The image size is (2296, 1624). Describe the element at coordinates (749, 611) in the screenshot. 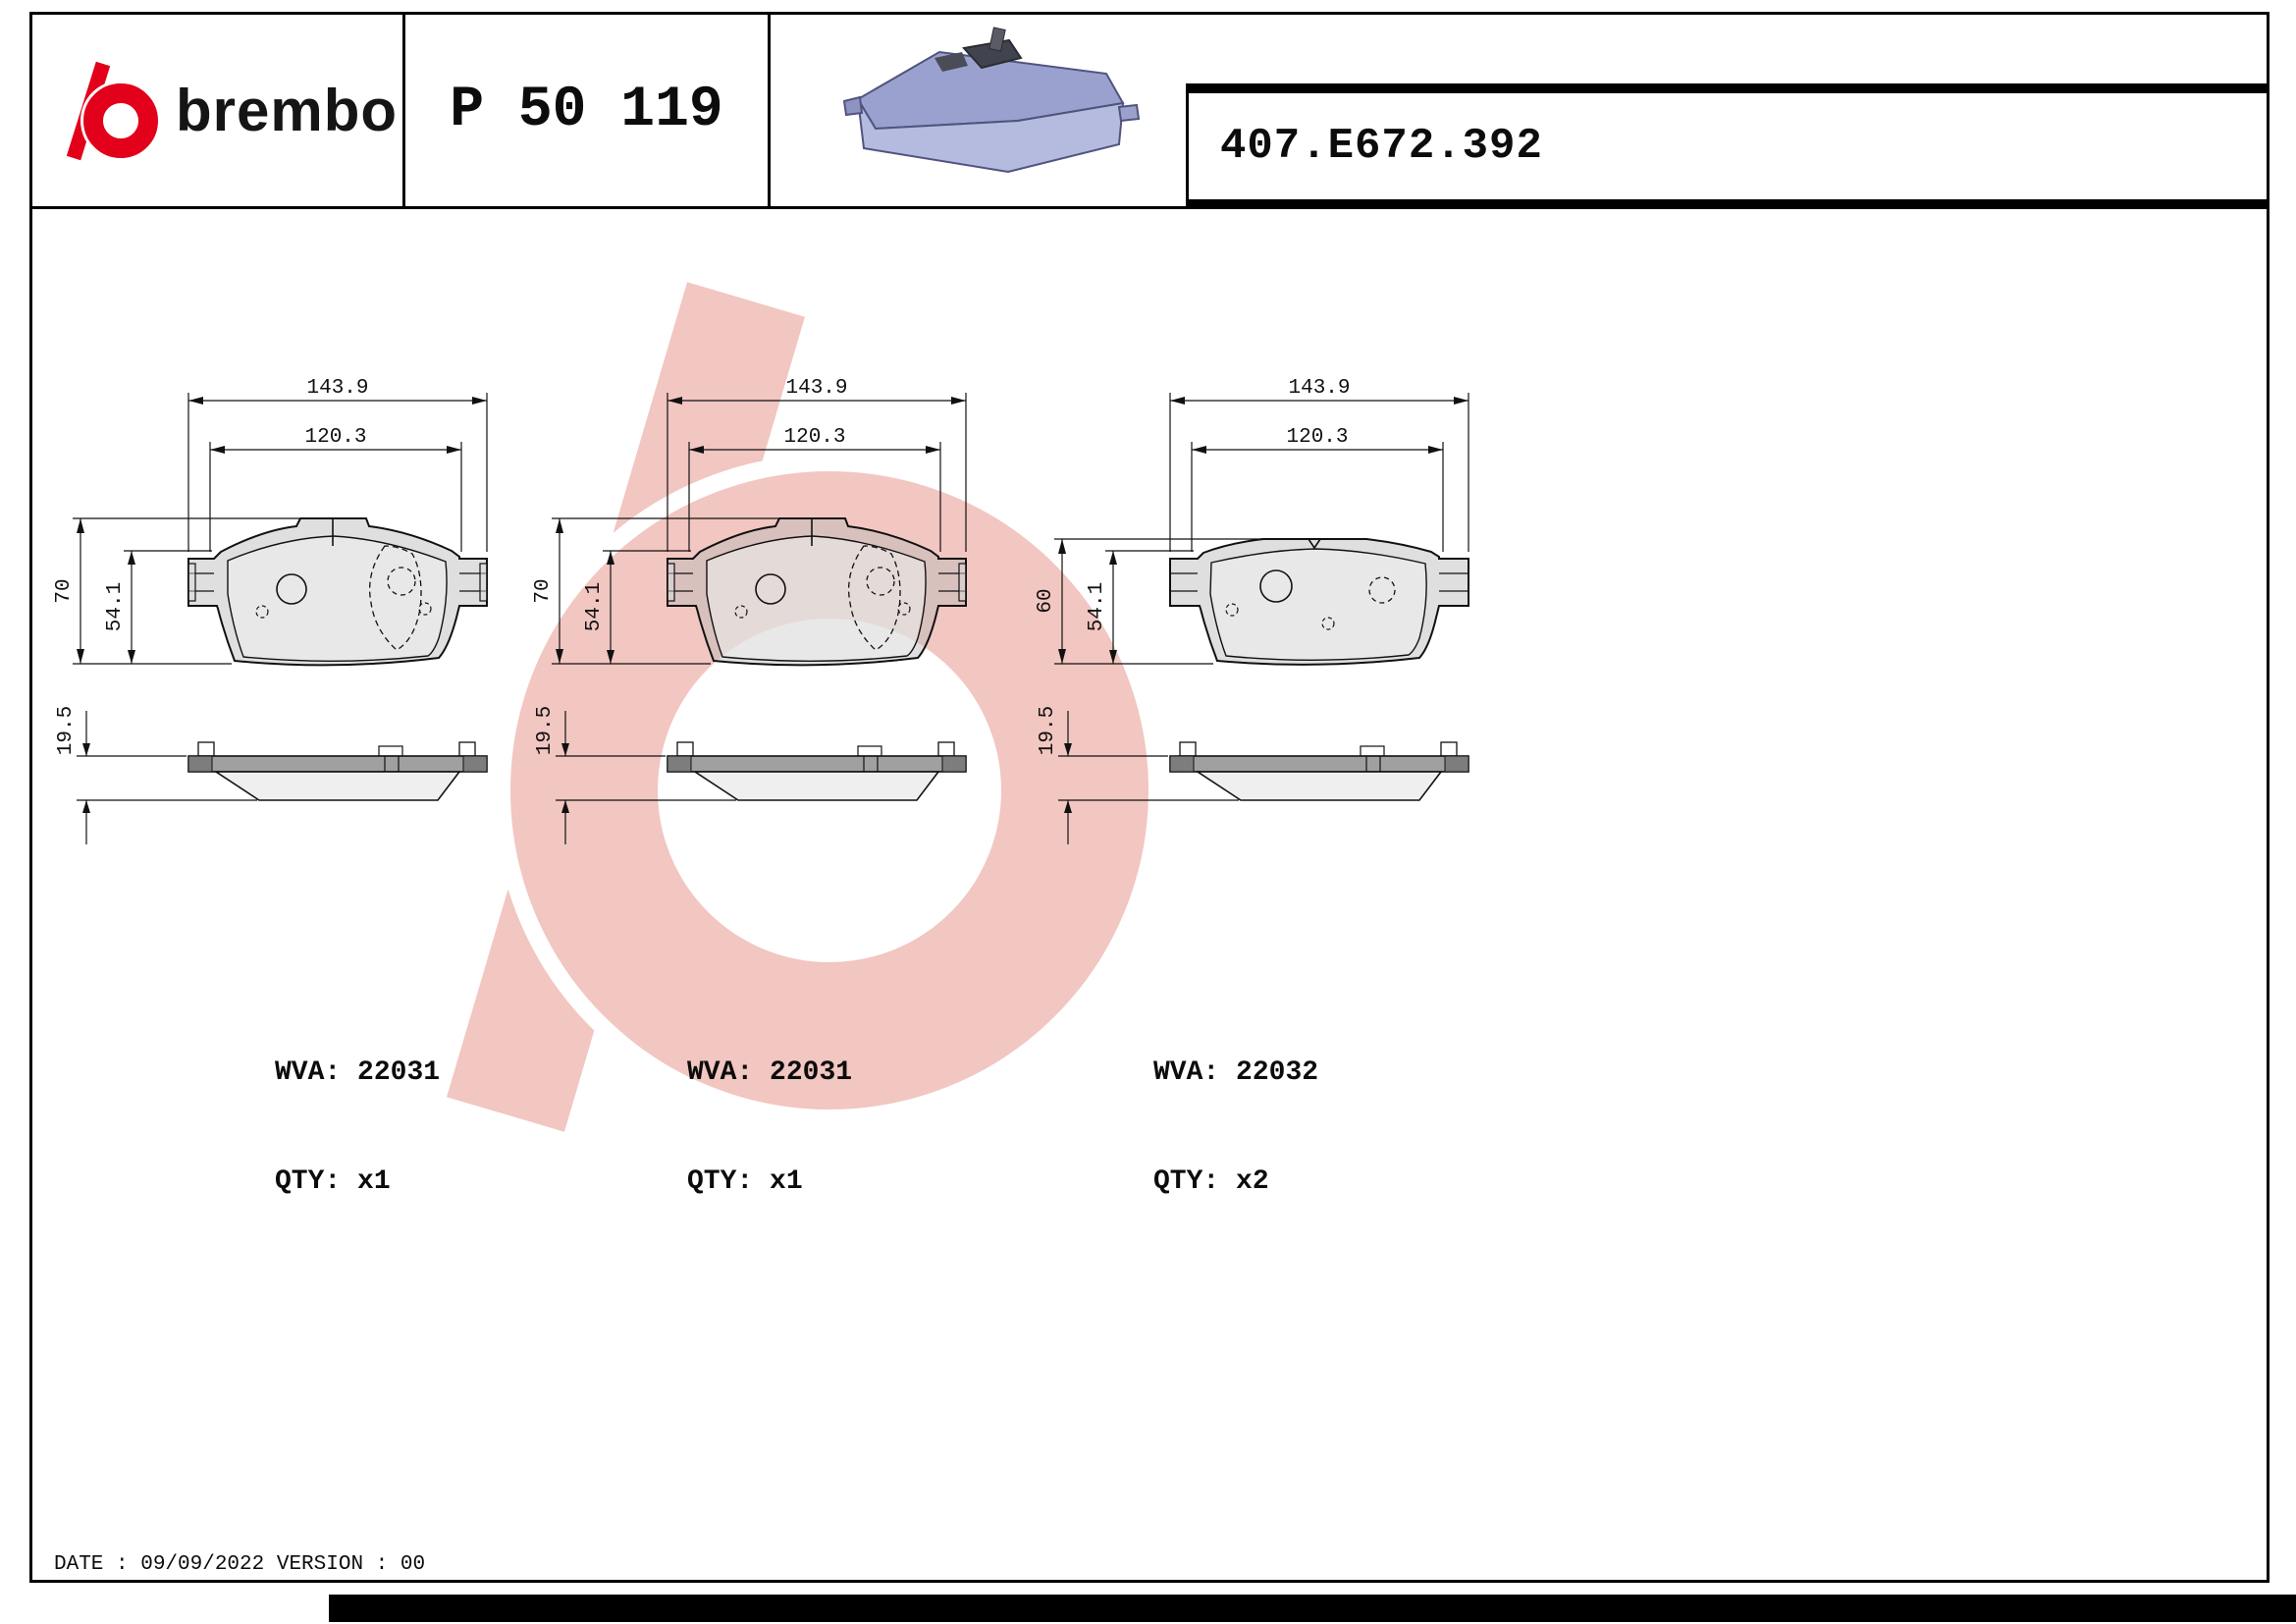

I see `technical-drawing-2: 143.9 120.3 70 54.1 19.5` at that location.